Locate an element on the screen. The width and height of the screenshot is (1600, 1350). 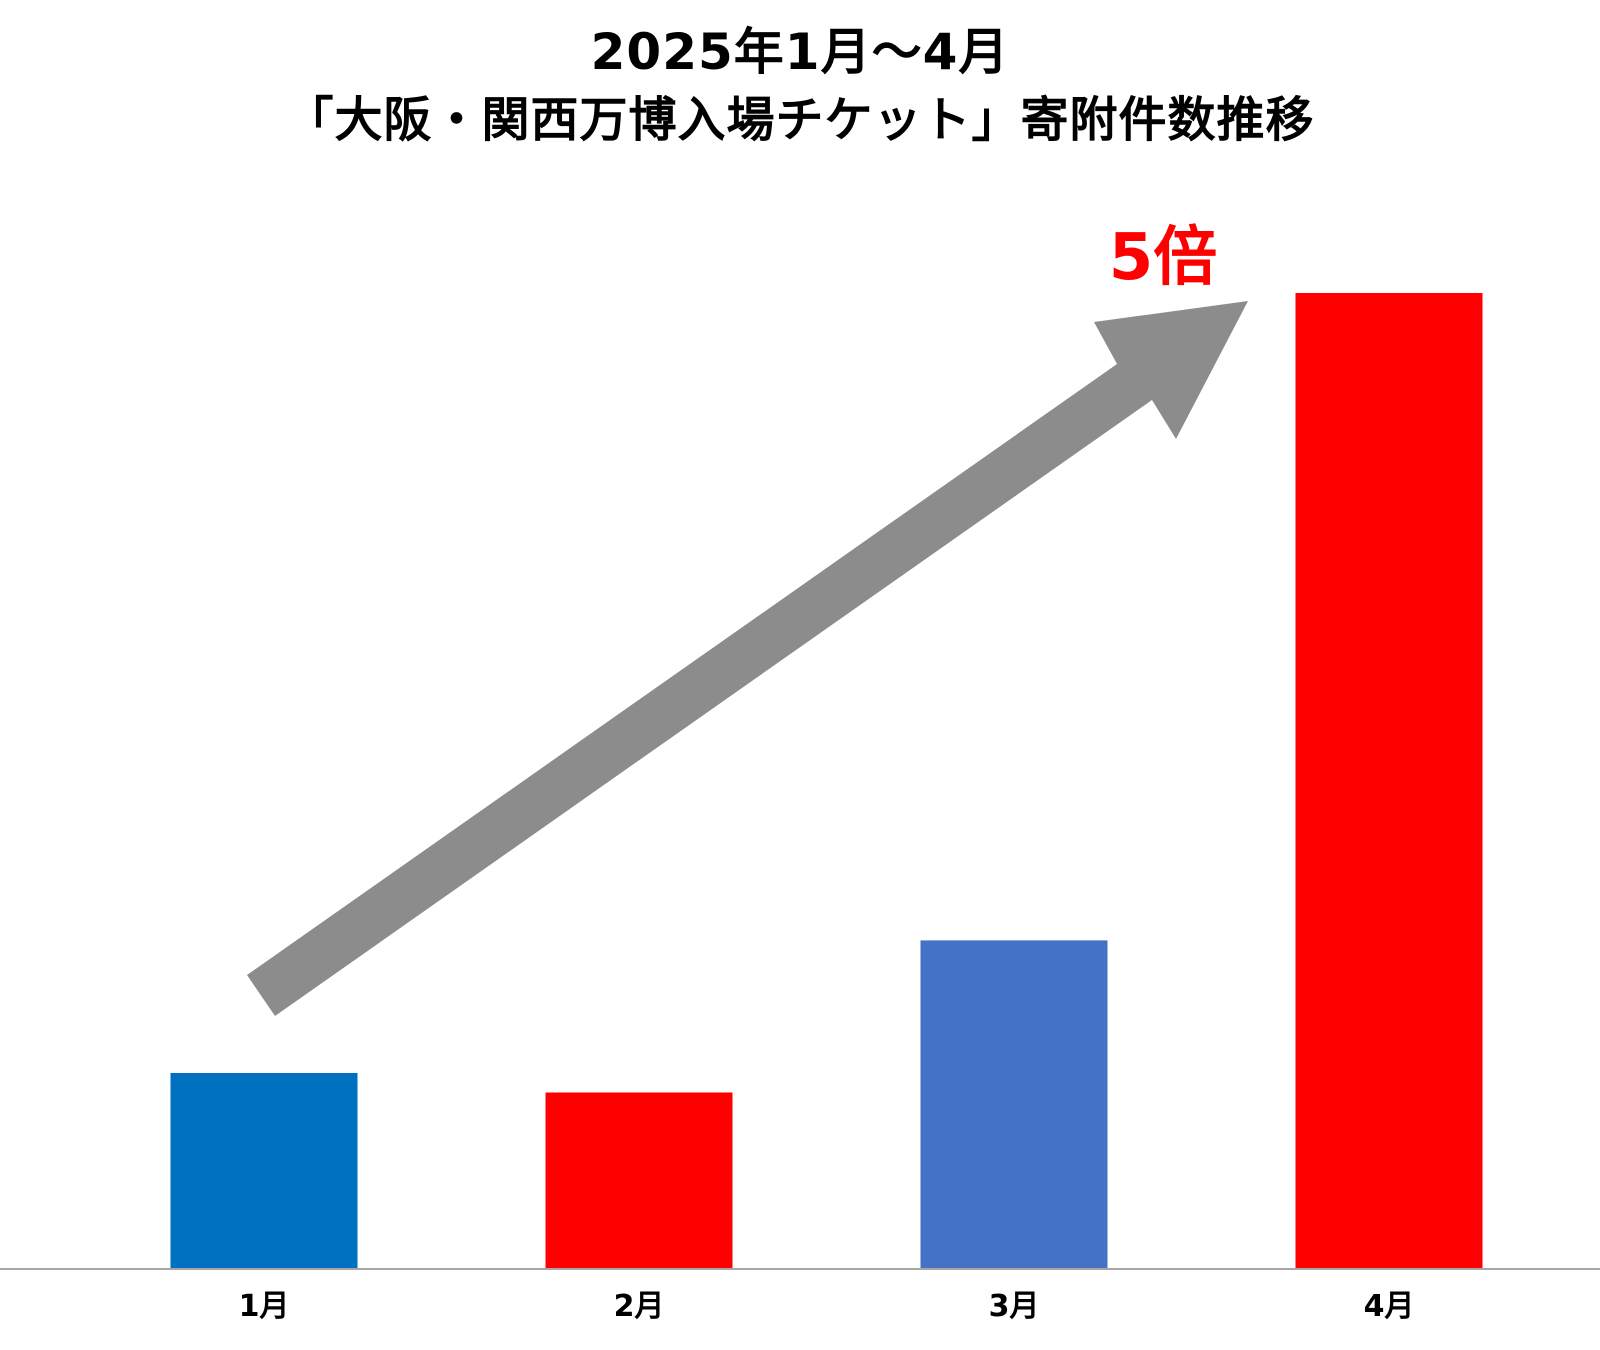
x-tick-label-3: 3月 is located at coordinates (1014, 1306).